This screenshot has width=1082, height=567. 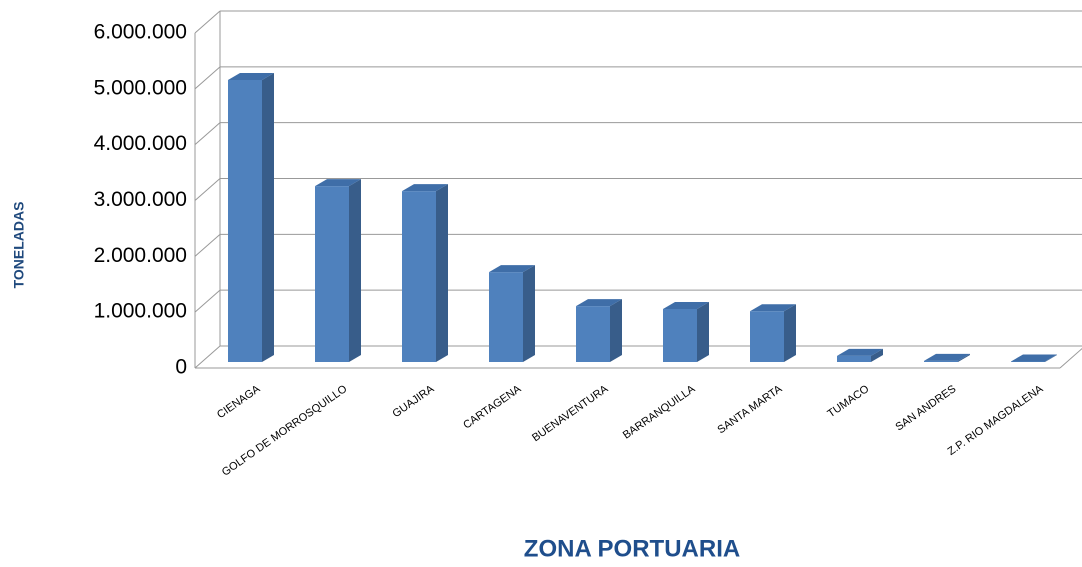 I want to click on y-tick-label: 2.000.000, so click(x=140, y=255).